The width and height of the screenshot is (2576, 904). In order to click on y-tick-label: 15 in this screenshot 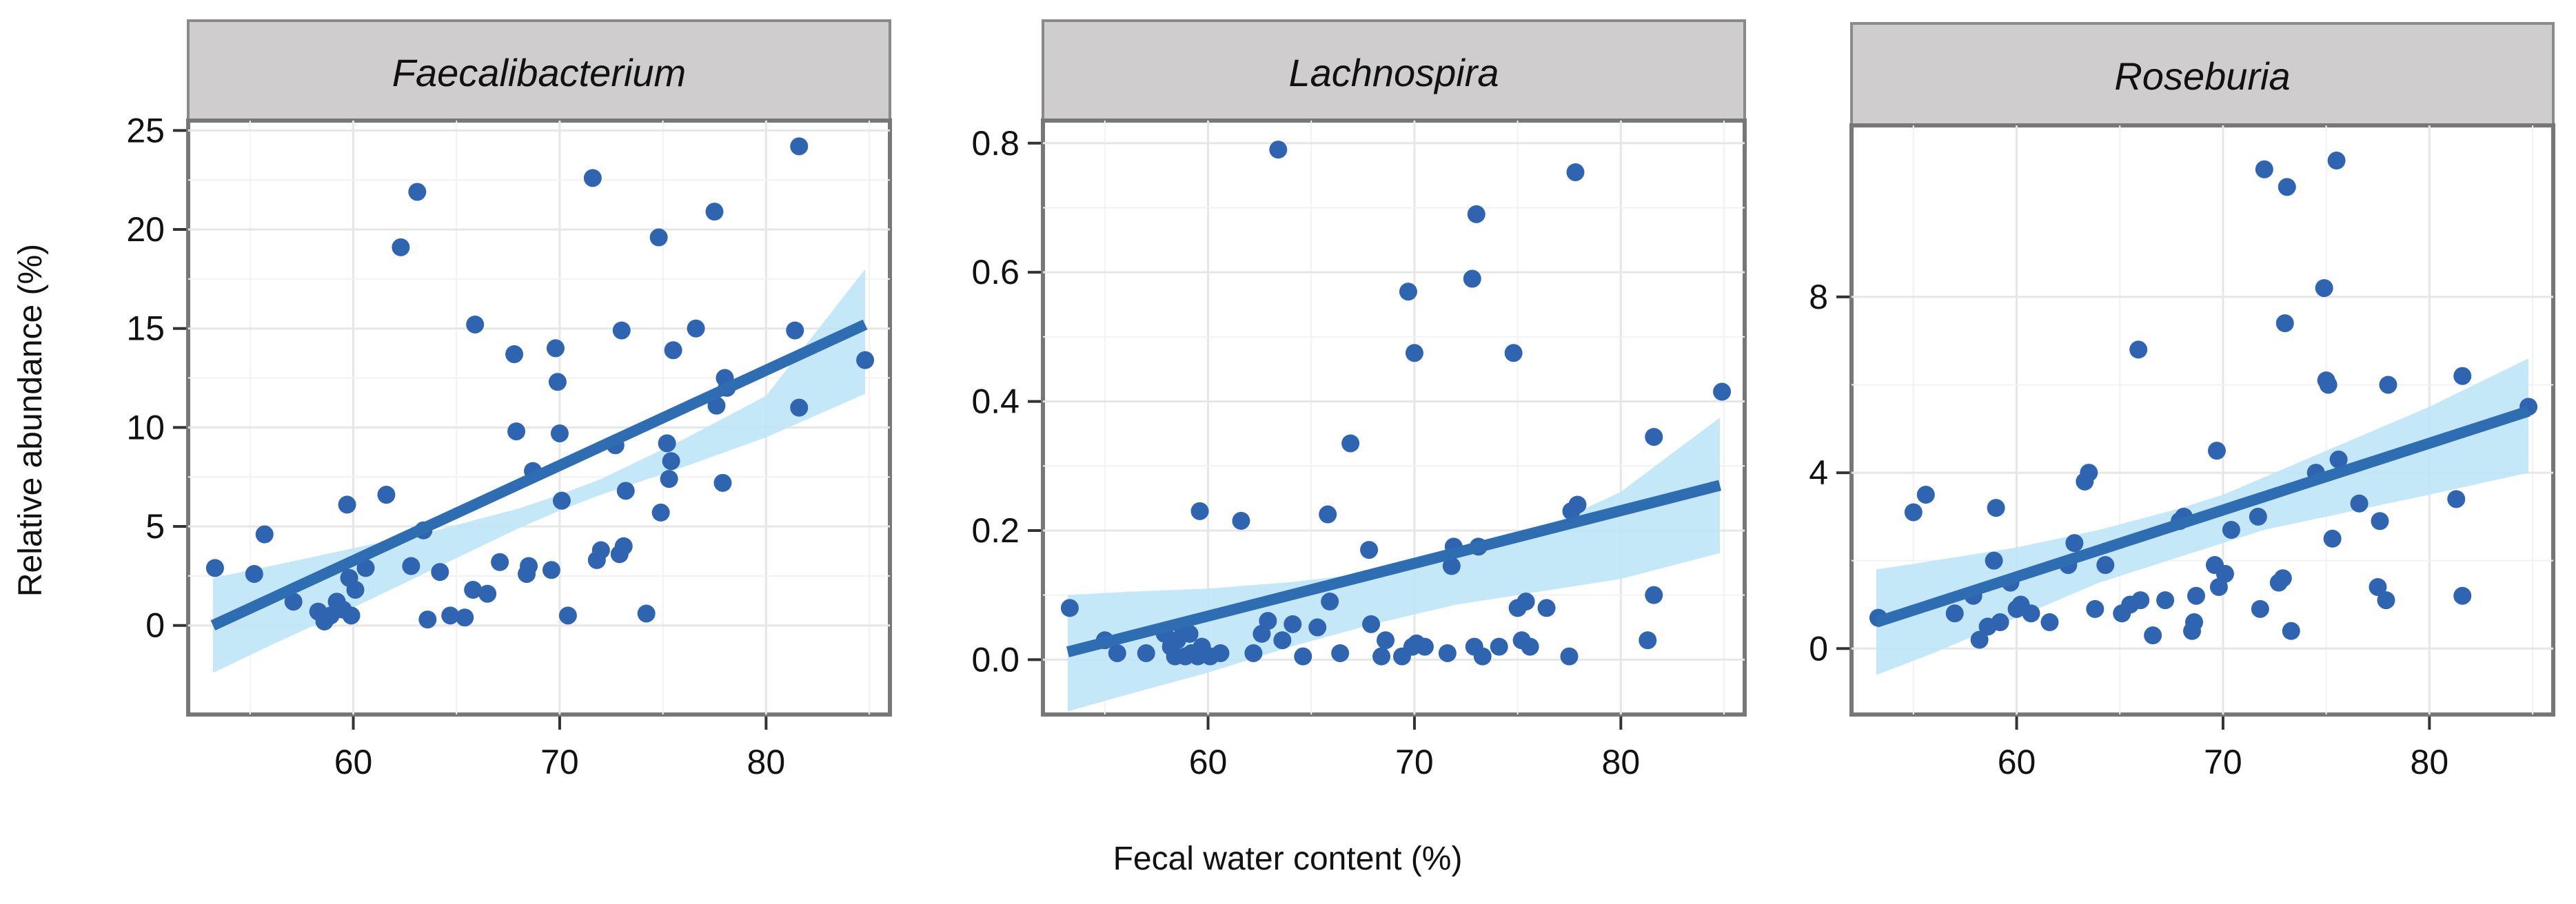, I will do `click(145, 328)`.